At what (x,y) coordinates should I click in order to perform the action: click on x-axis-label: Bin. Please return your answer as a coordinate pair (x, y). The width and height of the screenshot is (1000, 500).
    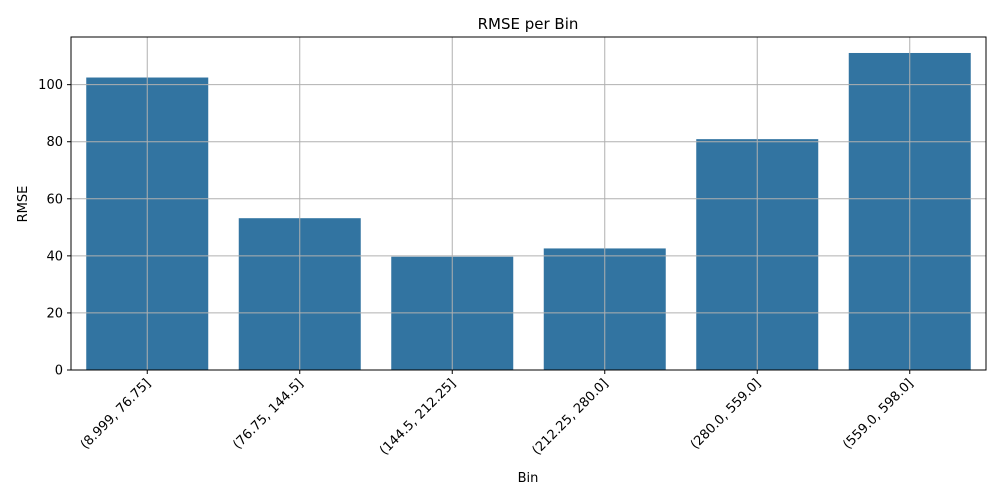
    Looking at the image, I should click on (528, 478).